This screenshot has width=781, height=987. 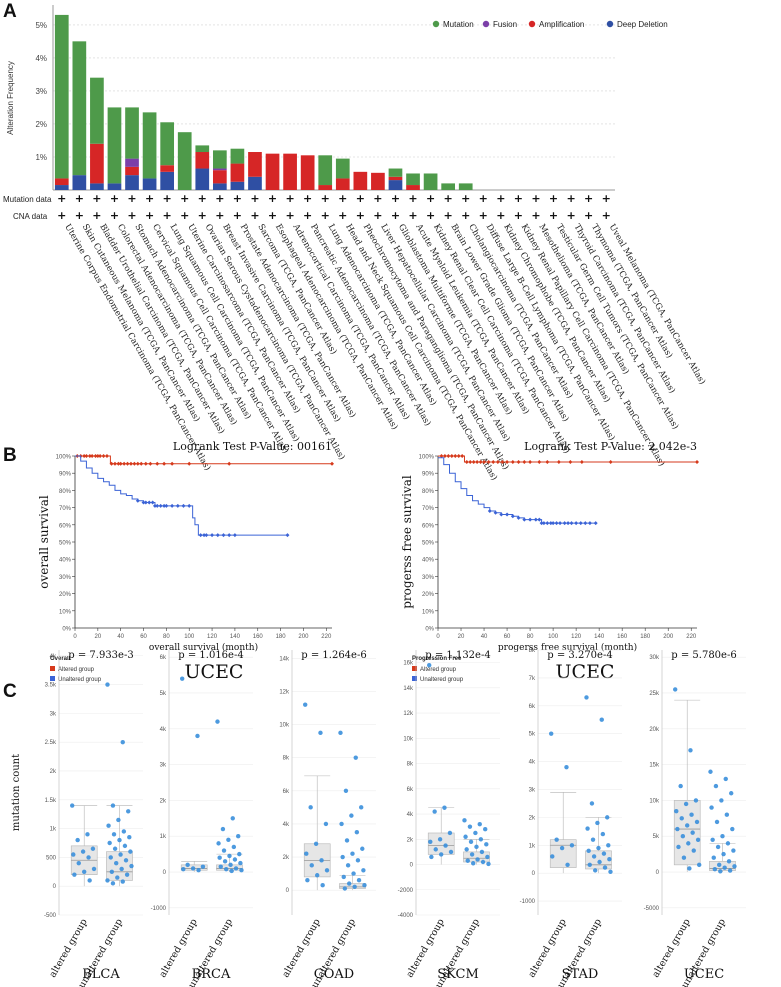 What do you see at coordinates (159, 909) in the screenshot?
I see `y-tick-label: -1000` at bounding box center [159, 909].